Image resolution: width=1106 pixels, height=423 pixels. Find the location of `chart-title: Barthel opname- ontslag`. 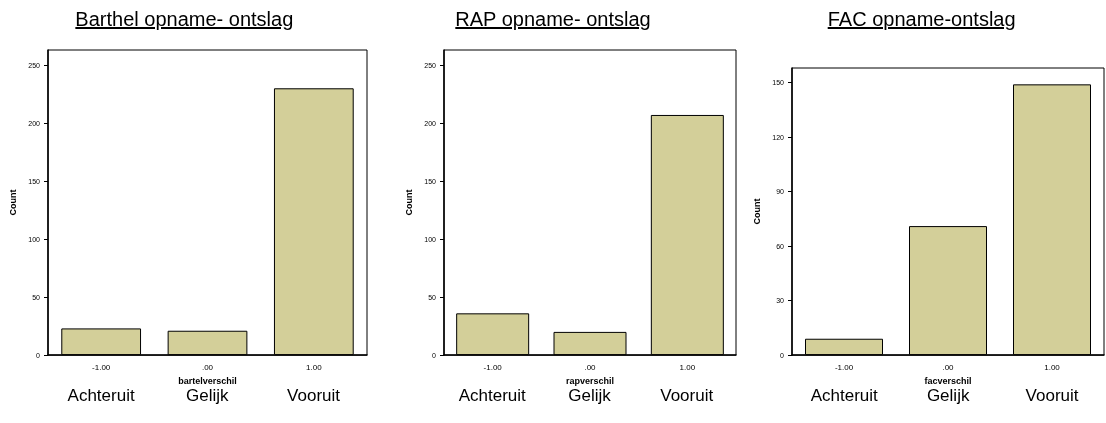

chart-title: Barthel opname- ontslag is located at coordinates (184, 19).